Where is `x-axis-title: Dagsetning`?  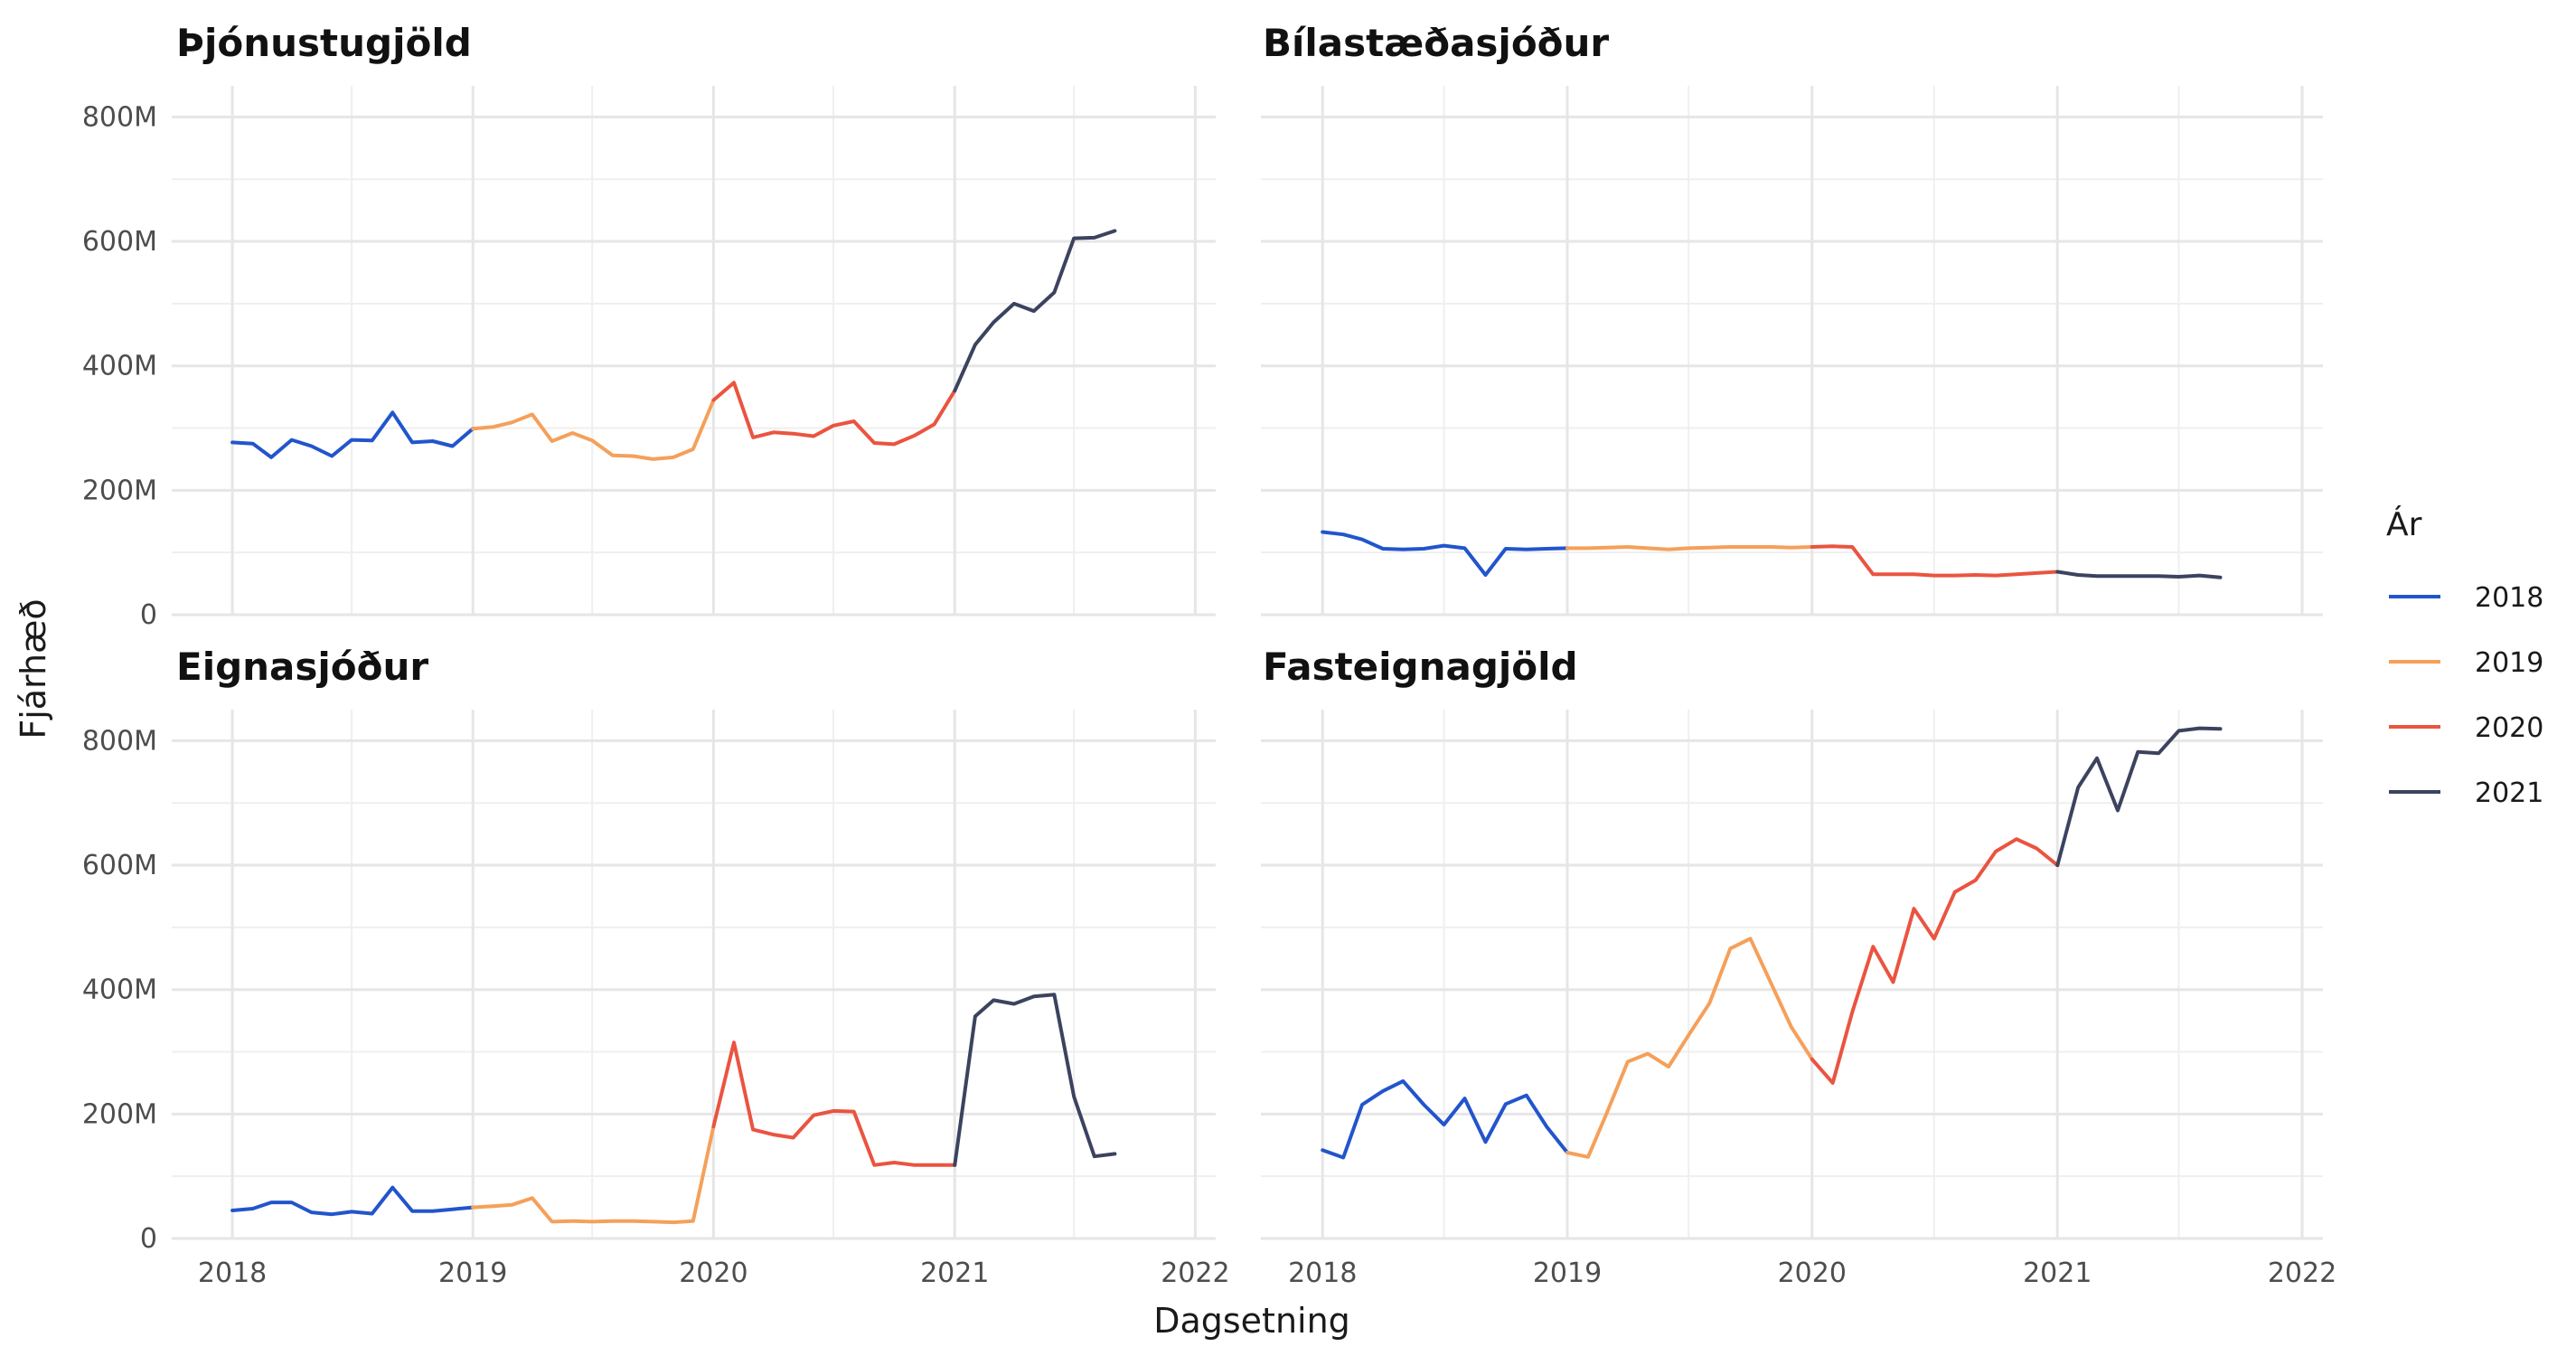 x-axis-title: Dagsetning is located at coordinates (1252, 1321).